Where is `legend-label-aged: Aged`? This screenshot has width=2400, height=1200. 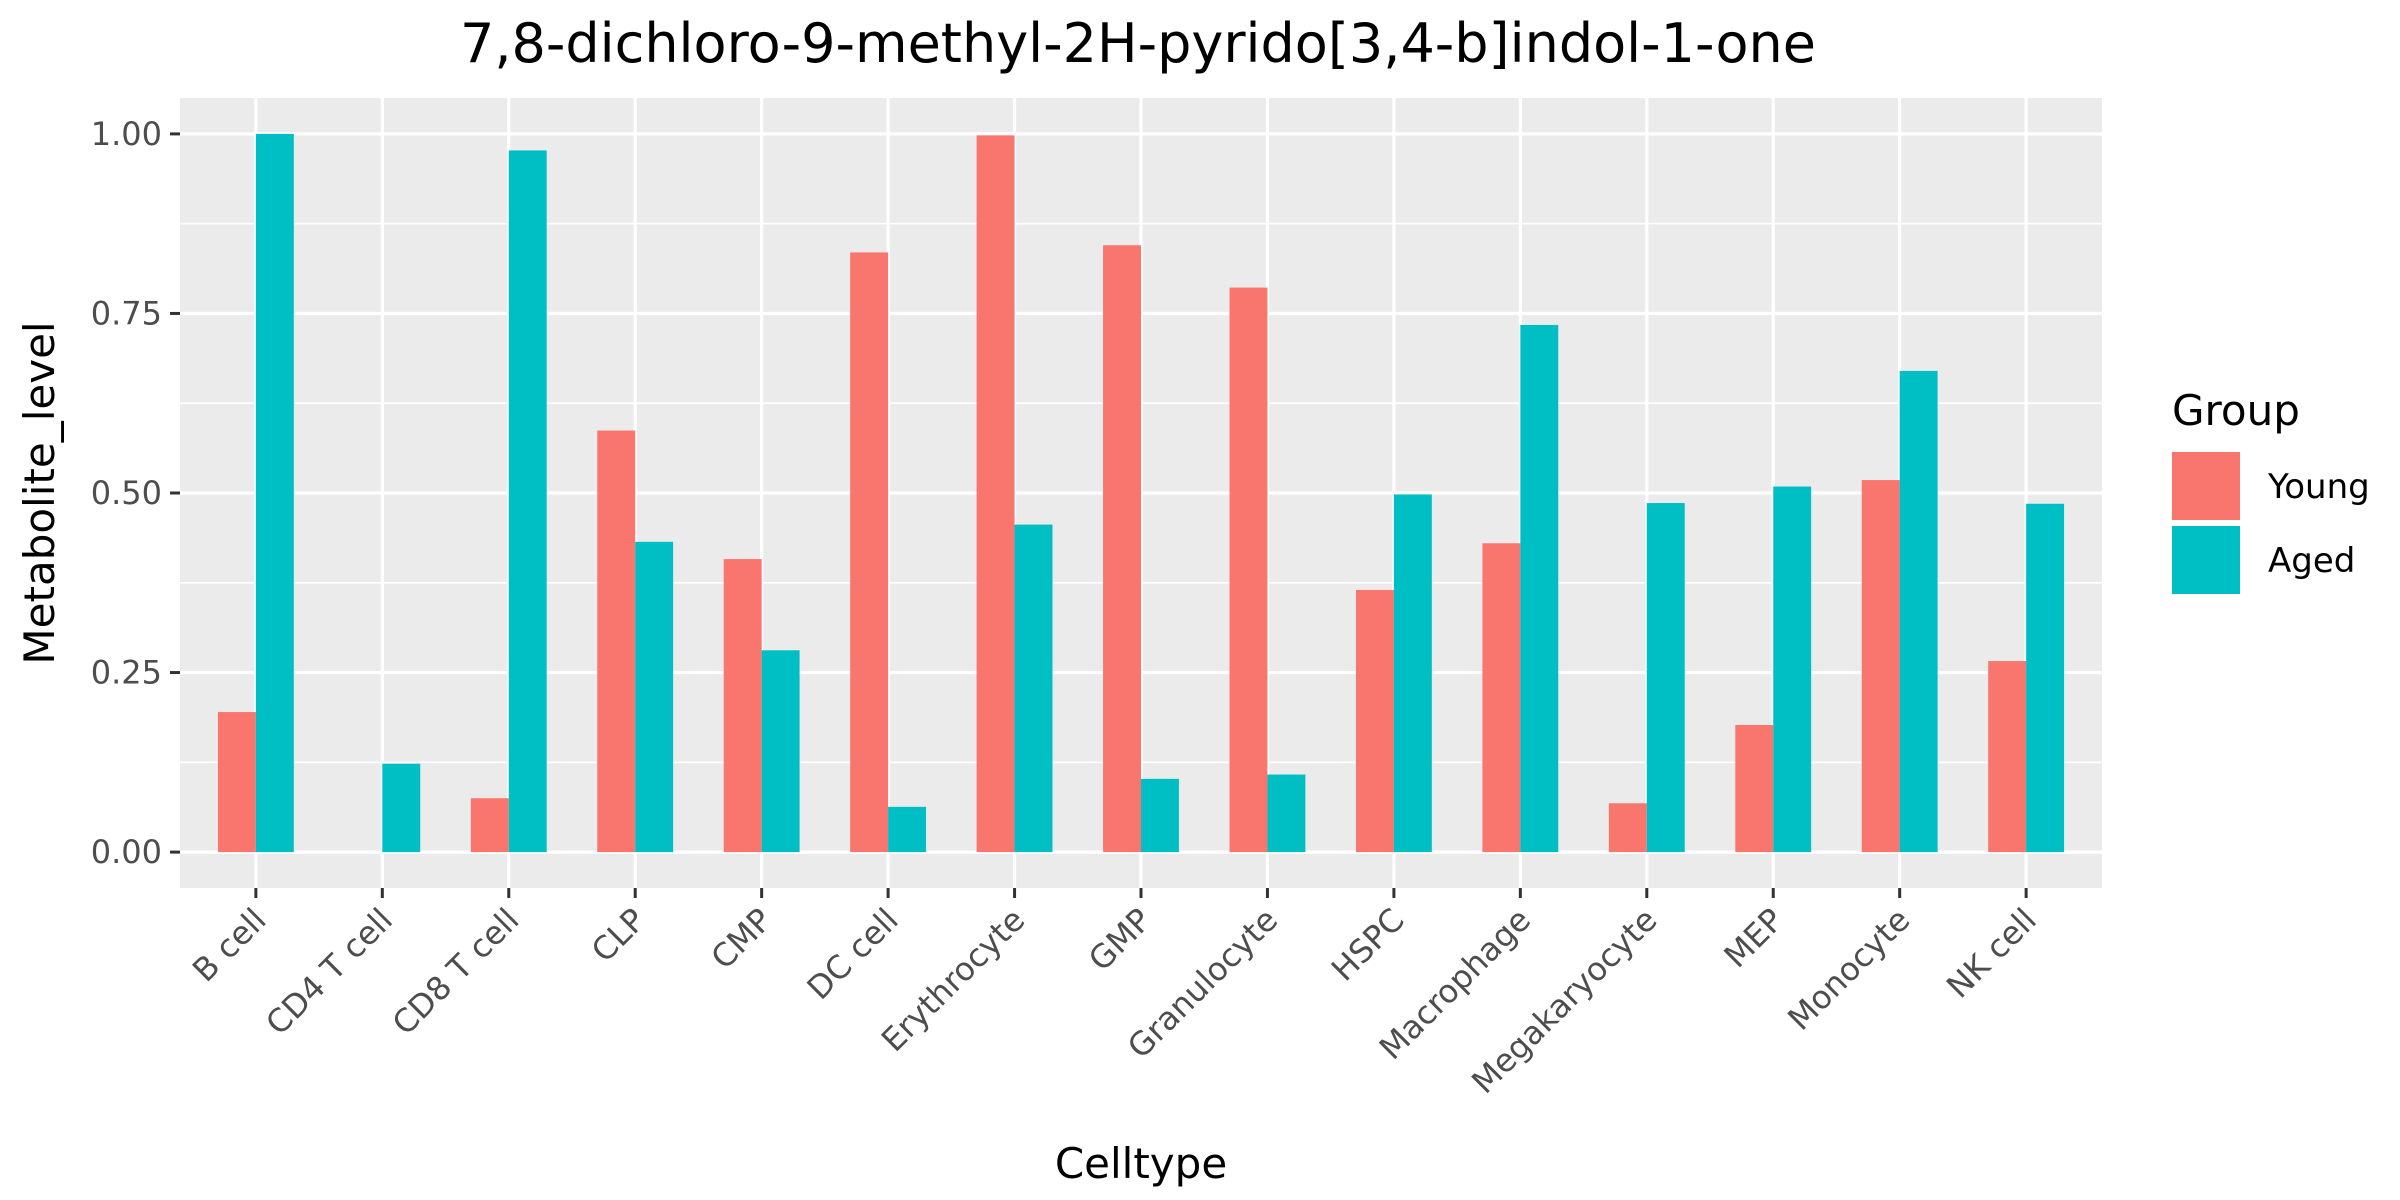 legend-label-aged: Aged is located at coordinates (2311, 561).